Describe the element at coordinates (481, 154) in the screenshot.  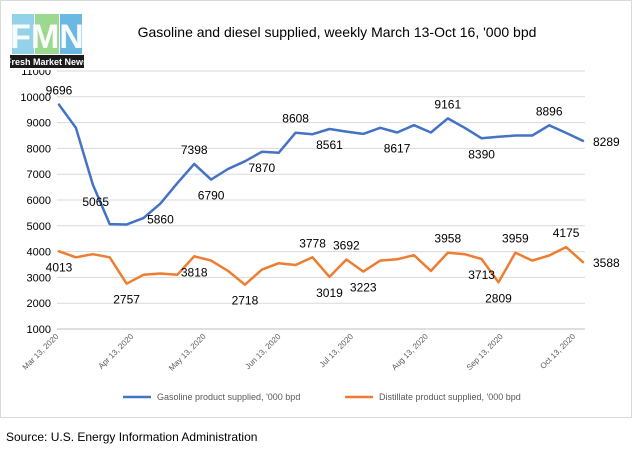
I see `data-label: 8390` at that location.